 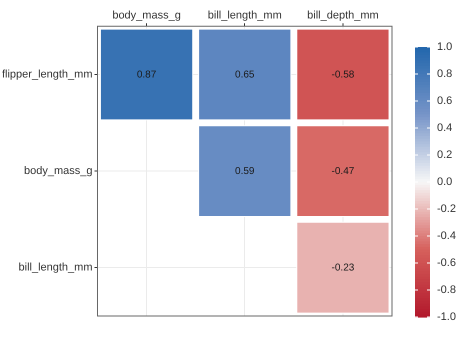 What do you see at coordinates (446, 209) in the screenshot?
I see `color-bar-label: -0.2` at bounding box center [446, 209].